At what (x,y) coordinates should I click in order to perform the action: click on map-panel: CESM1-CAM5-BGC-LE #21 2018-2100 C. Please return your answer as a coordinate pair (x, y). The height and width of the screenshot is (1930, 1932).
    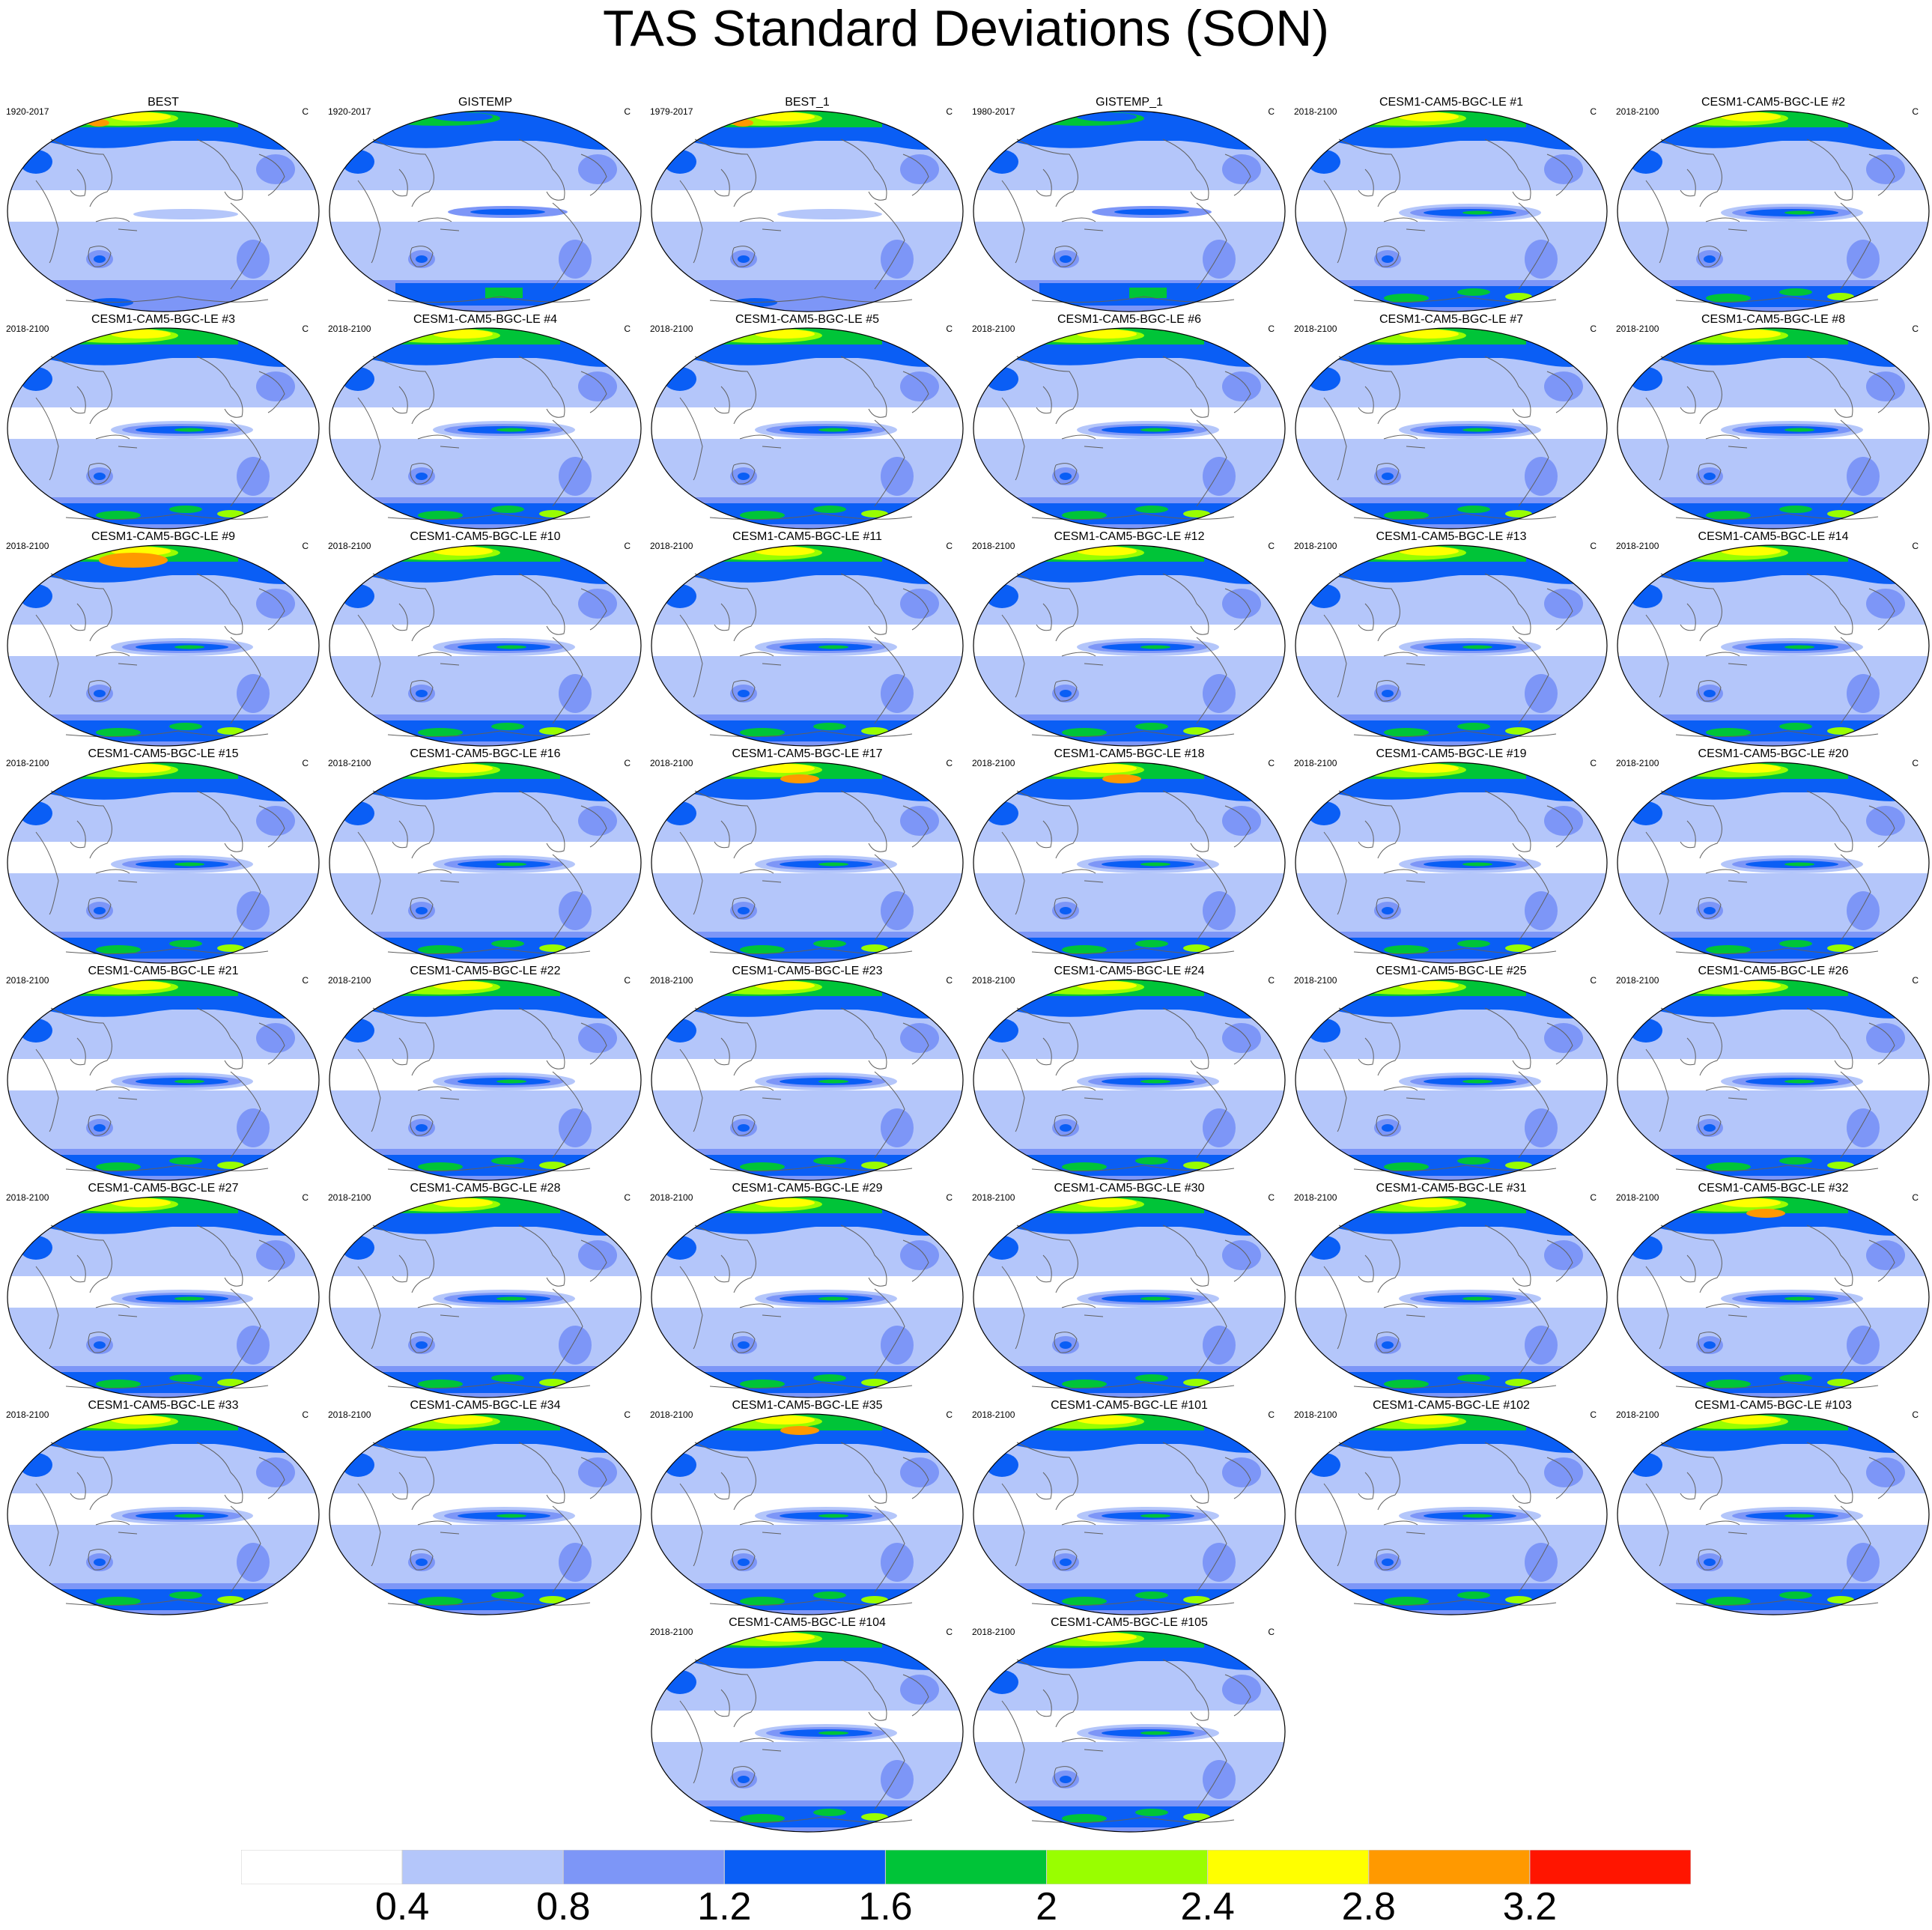
    Looking at the image, I should click on (163, 1073).